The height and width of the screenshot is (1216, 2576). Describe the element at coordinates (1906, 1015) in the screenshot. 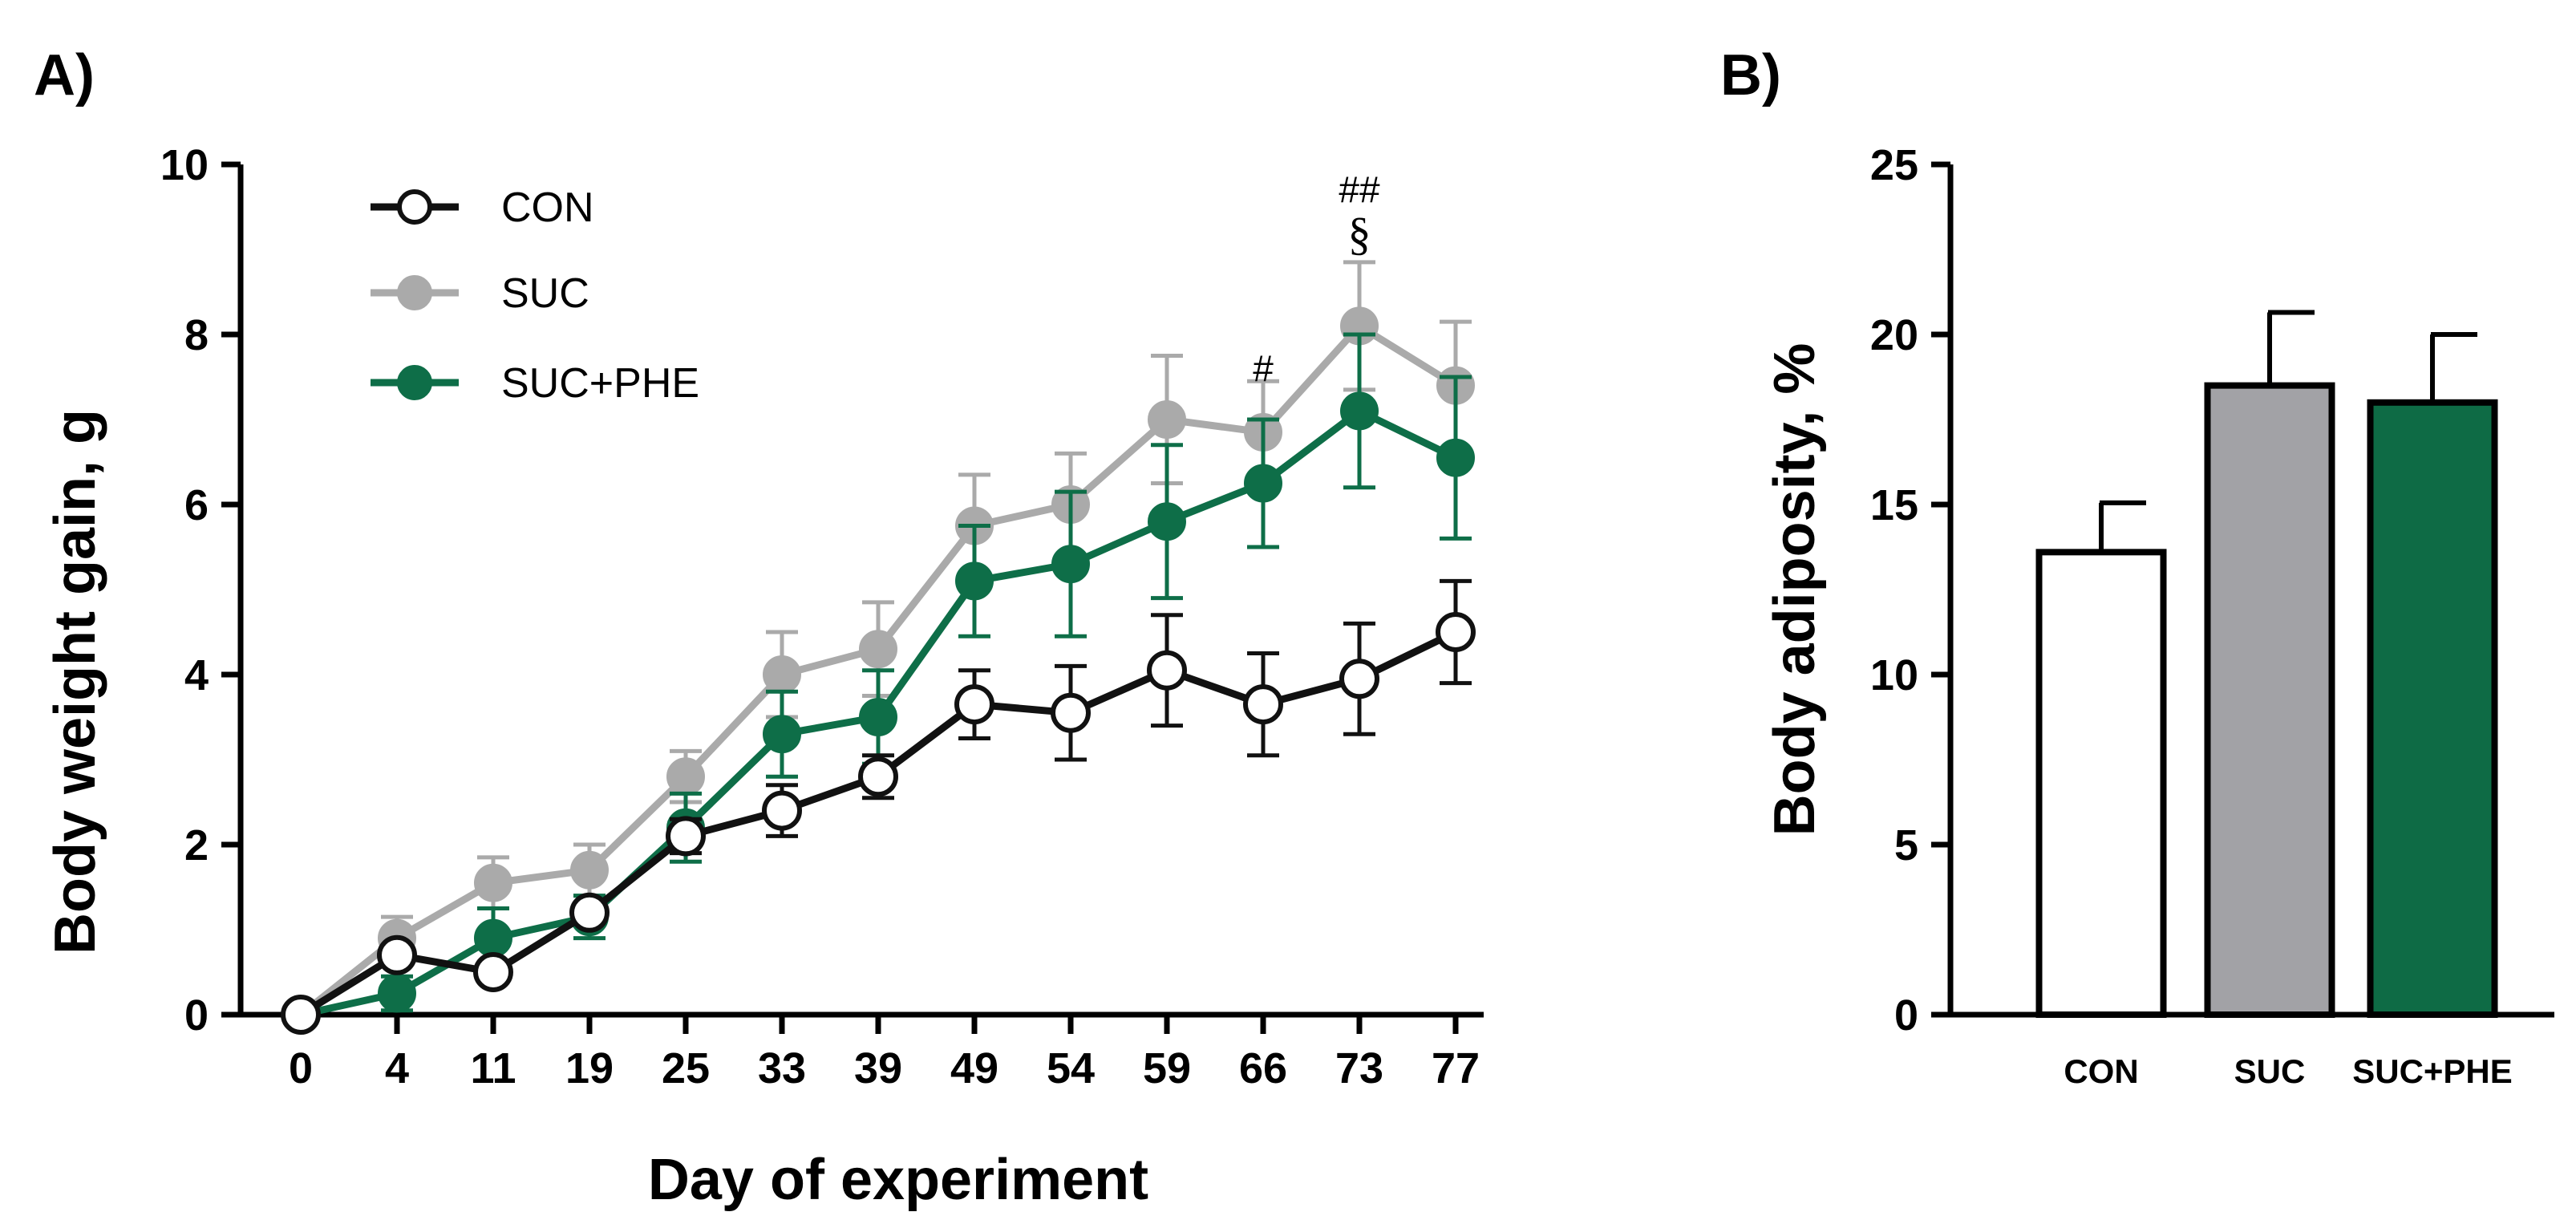

I see `panel-b-y-tick-label: 0` at that location.